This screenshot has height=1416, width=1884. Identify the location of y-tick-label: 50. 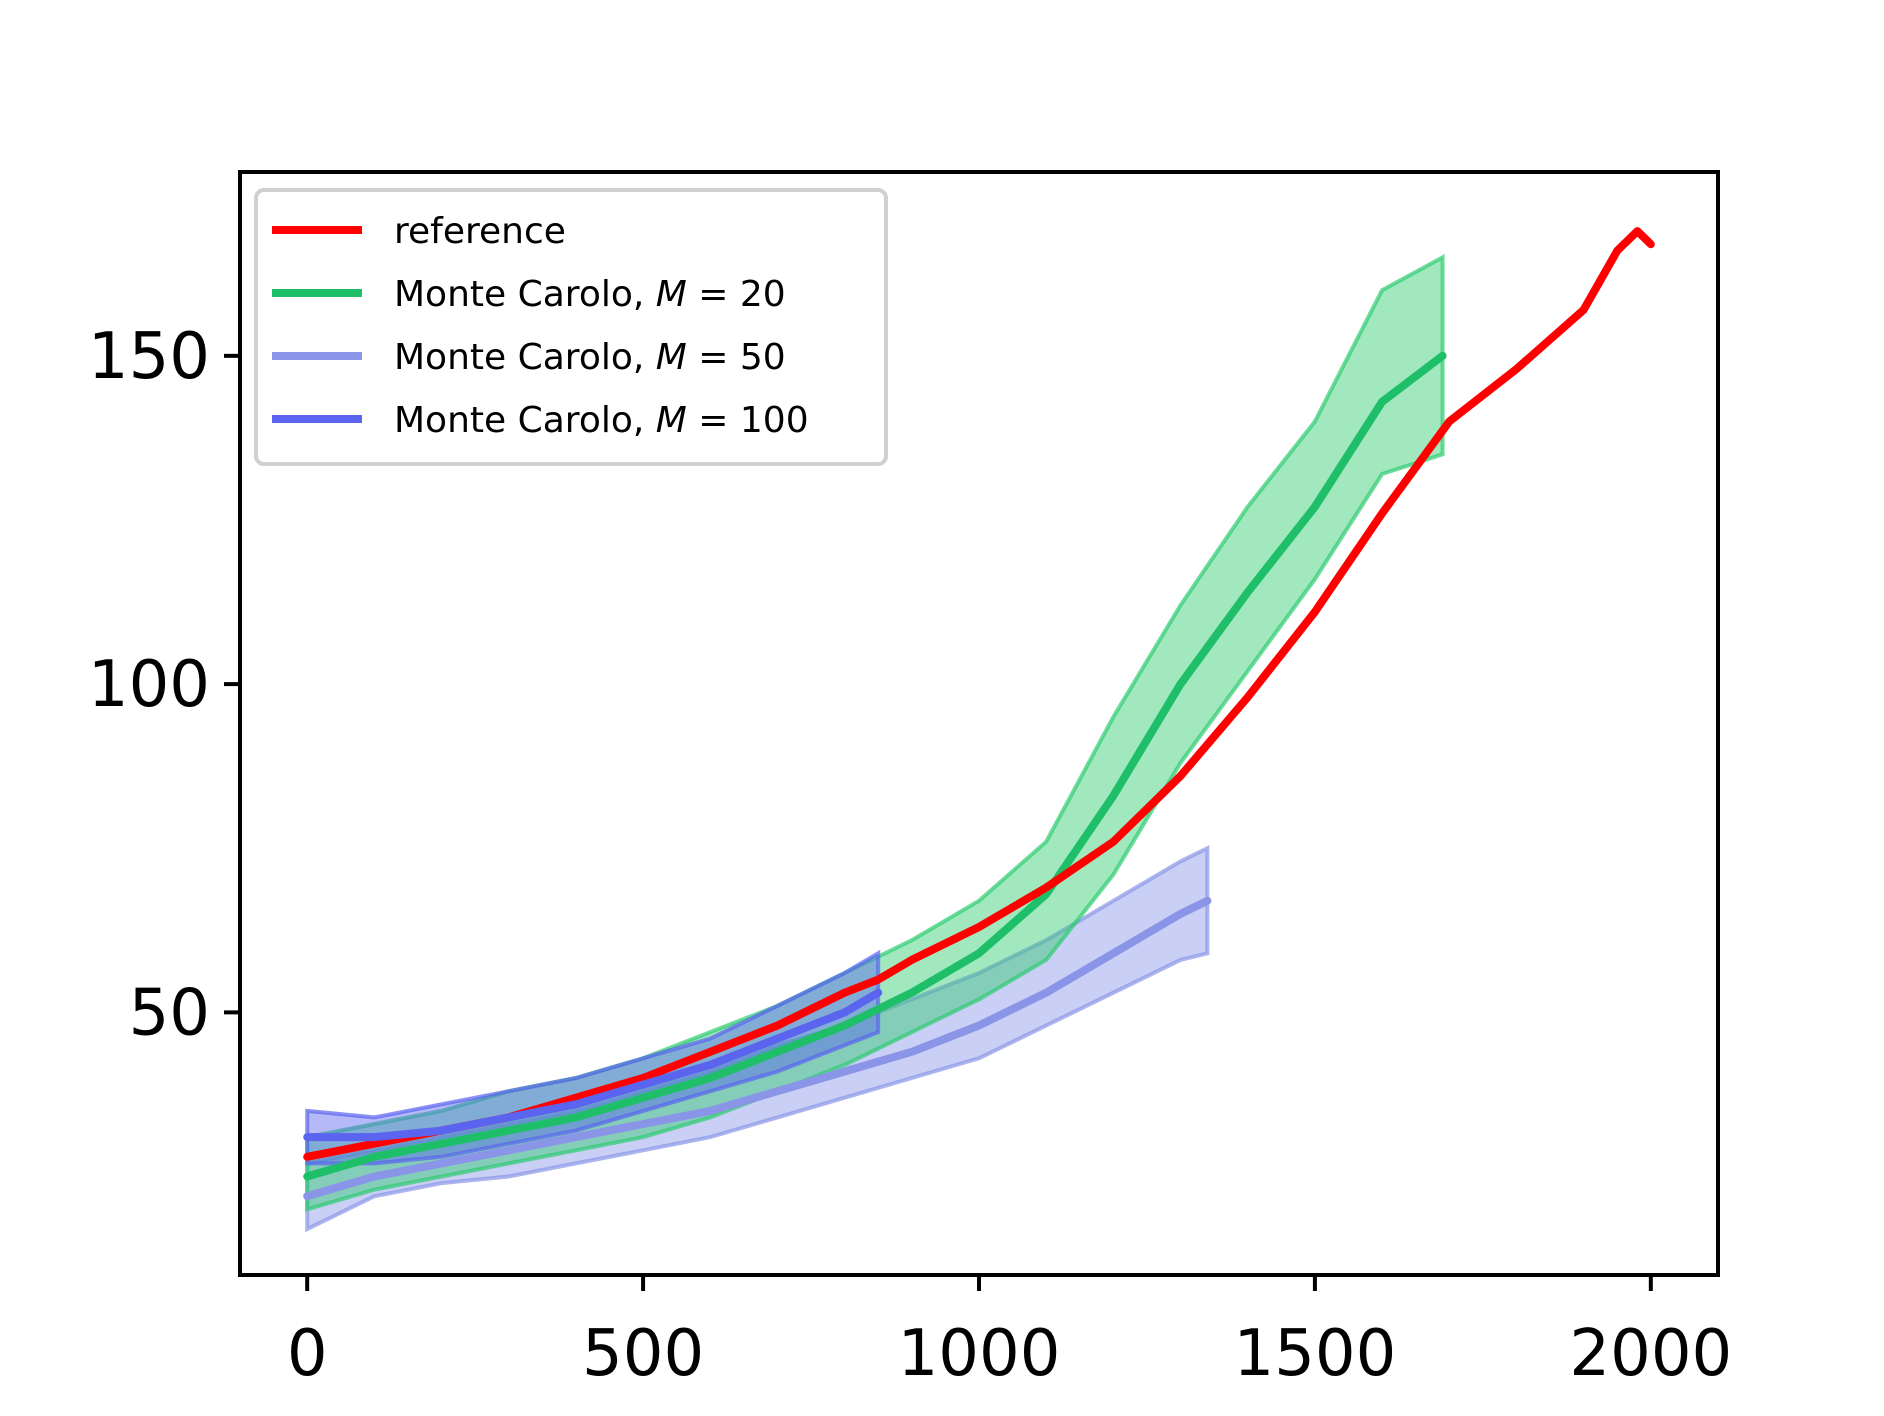
(169, 1013).